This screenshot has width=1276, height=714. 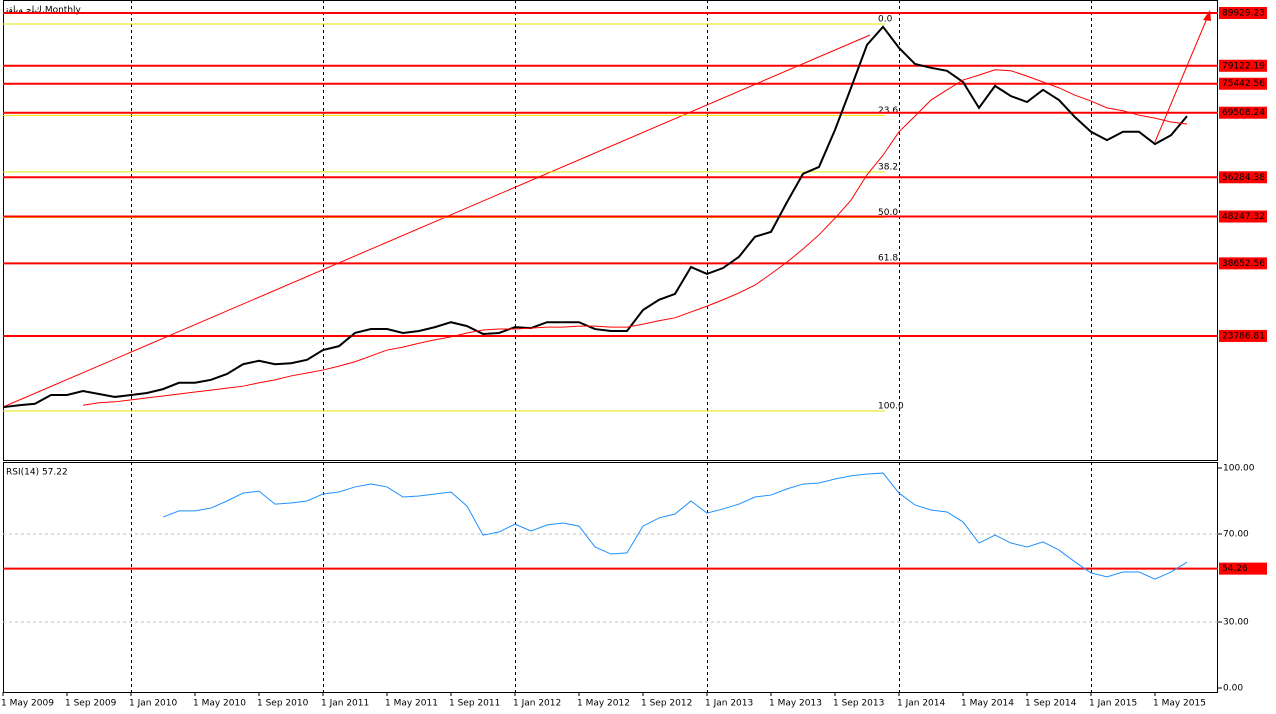 I want to click on y-tick-label: 100.00, so click(x=1239, y=469).